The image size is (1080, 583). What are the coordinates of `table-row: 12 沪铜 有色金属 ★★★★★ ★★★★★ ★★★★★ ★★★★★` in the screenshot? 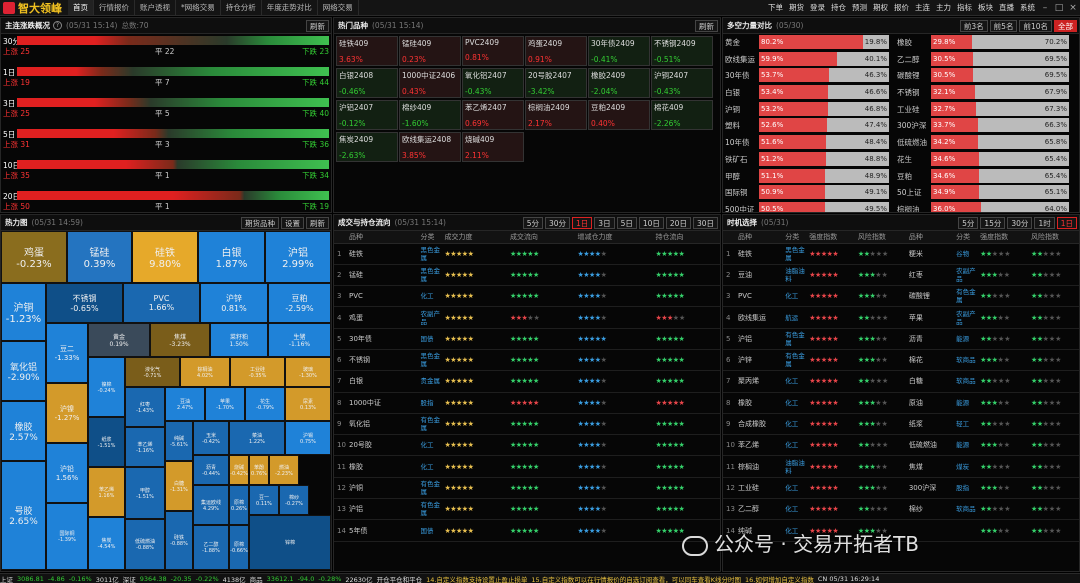 It's located at (527, 488).